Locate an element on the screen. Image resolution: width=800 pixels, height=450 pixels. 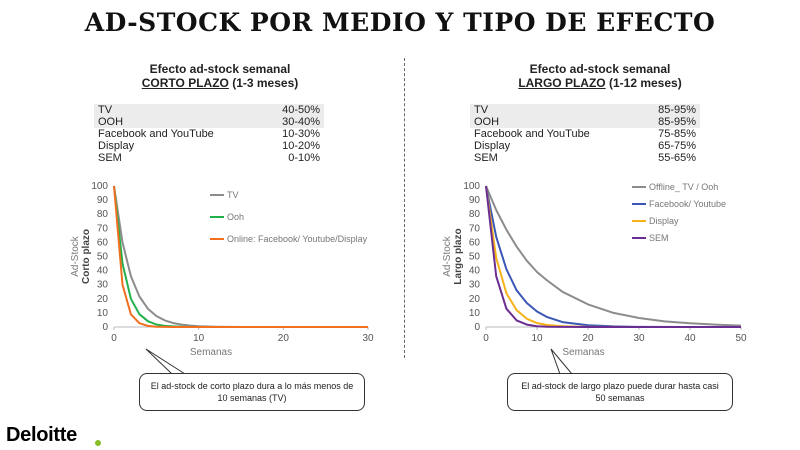
table-row: TV 40-50% is located at coordinates (209, 110).